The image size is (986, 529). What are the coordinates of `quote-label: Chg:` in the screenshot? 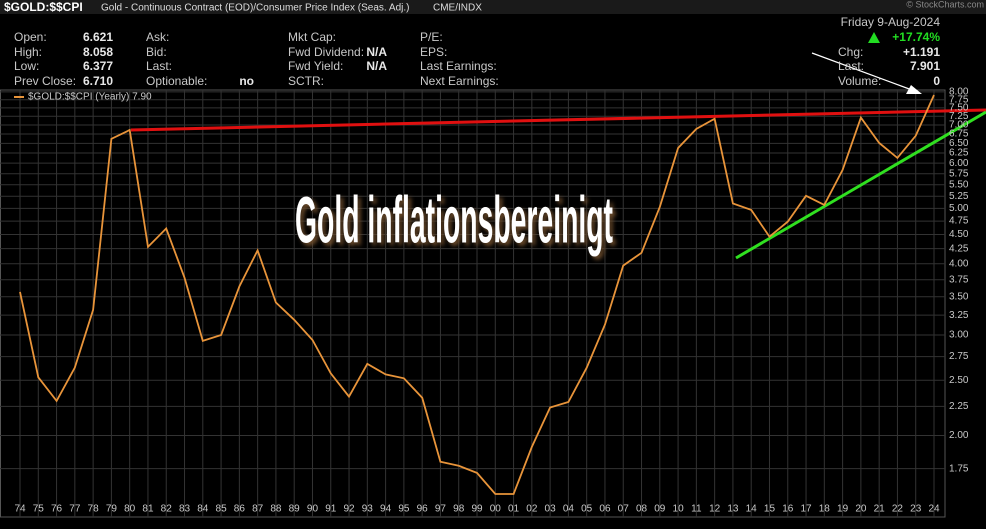 It's located at (850, 52).